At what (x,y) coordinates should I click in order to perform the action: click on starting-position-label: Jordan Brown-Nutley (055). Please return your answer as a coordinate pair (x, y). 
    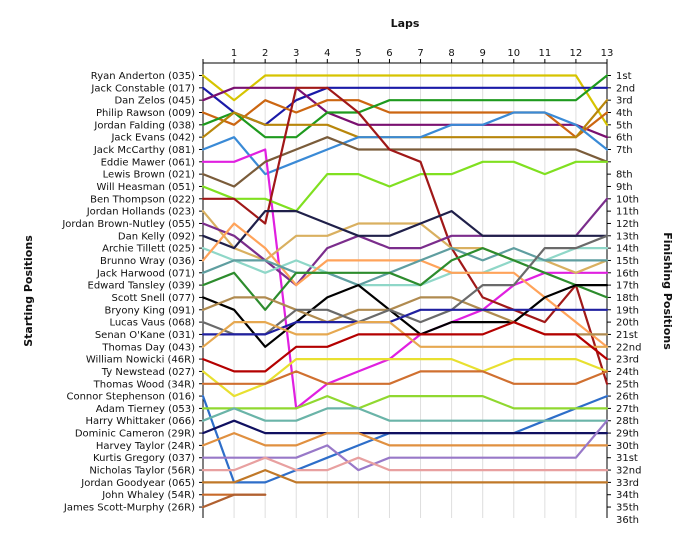
    Looking at the image, I should click on (128, 224).